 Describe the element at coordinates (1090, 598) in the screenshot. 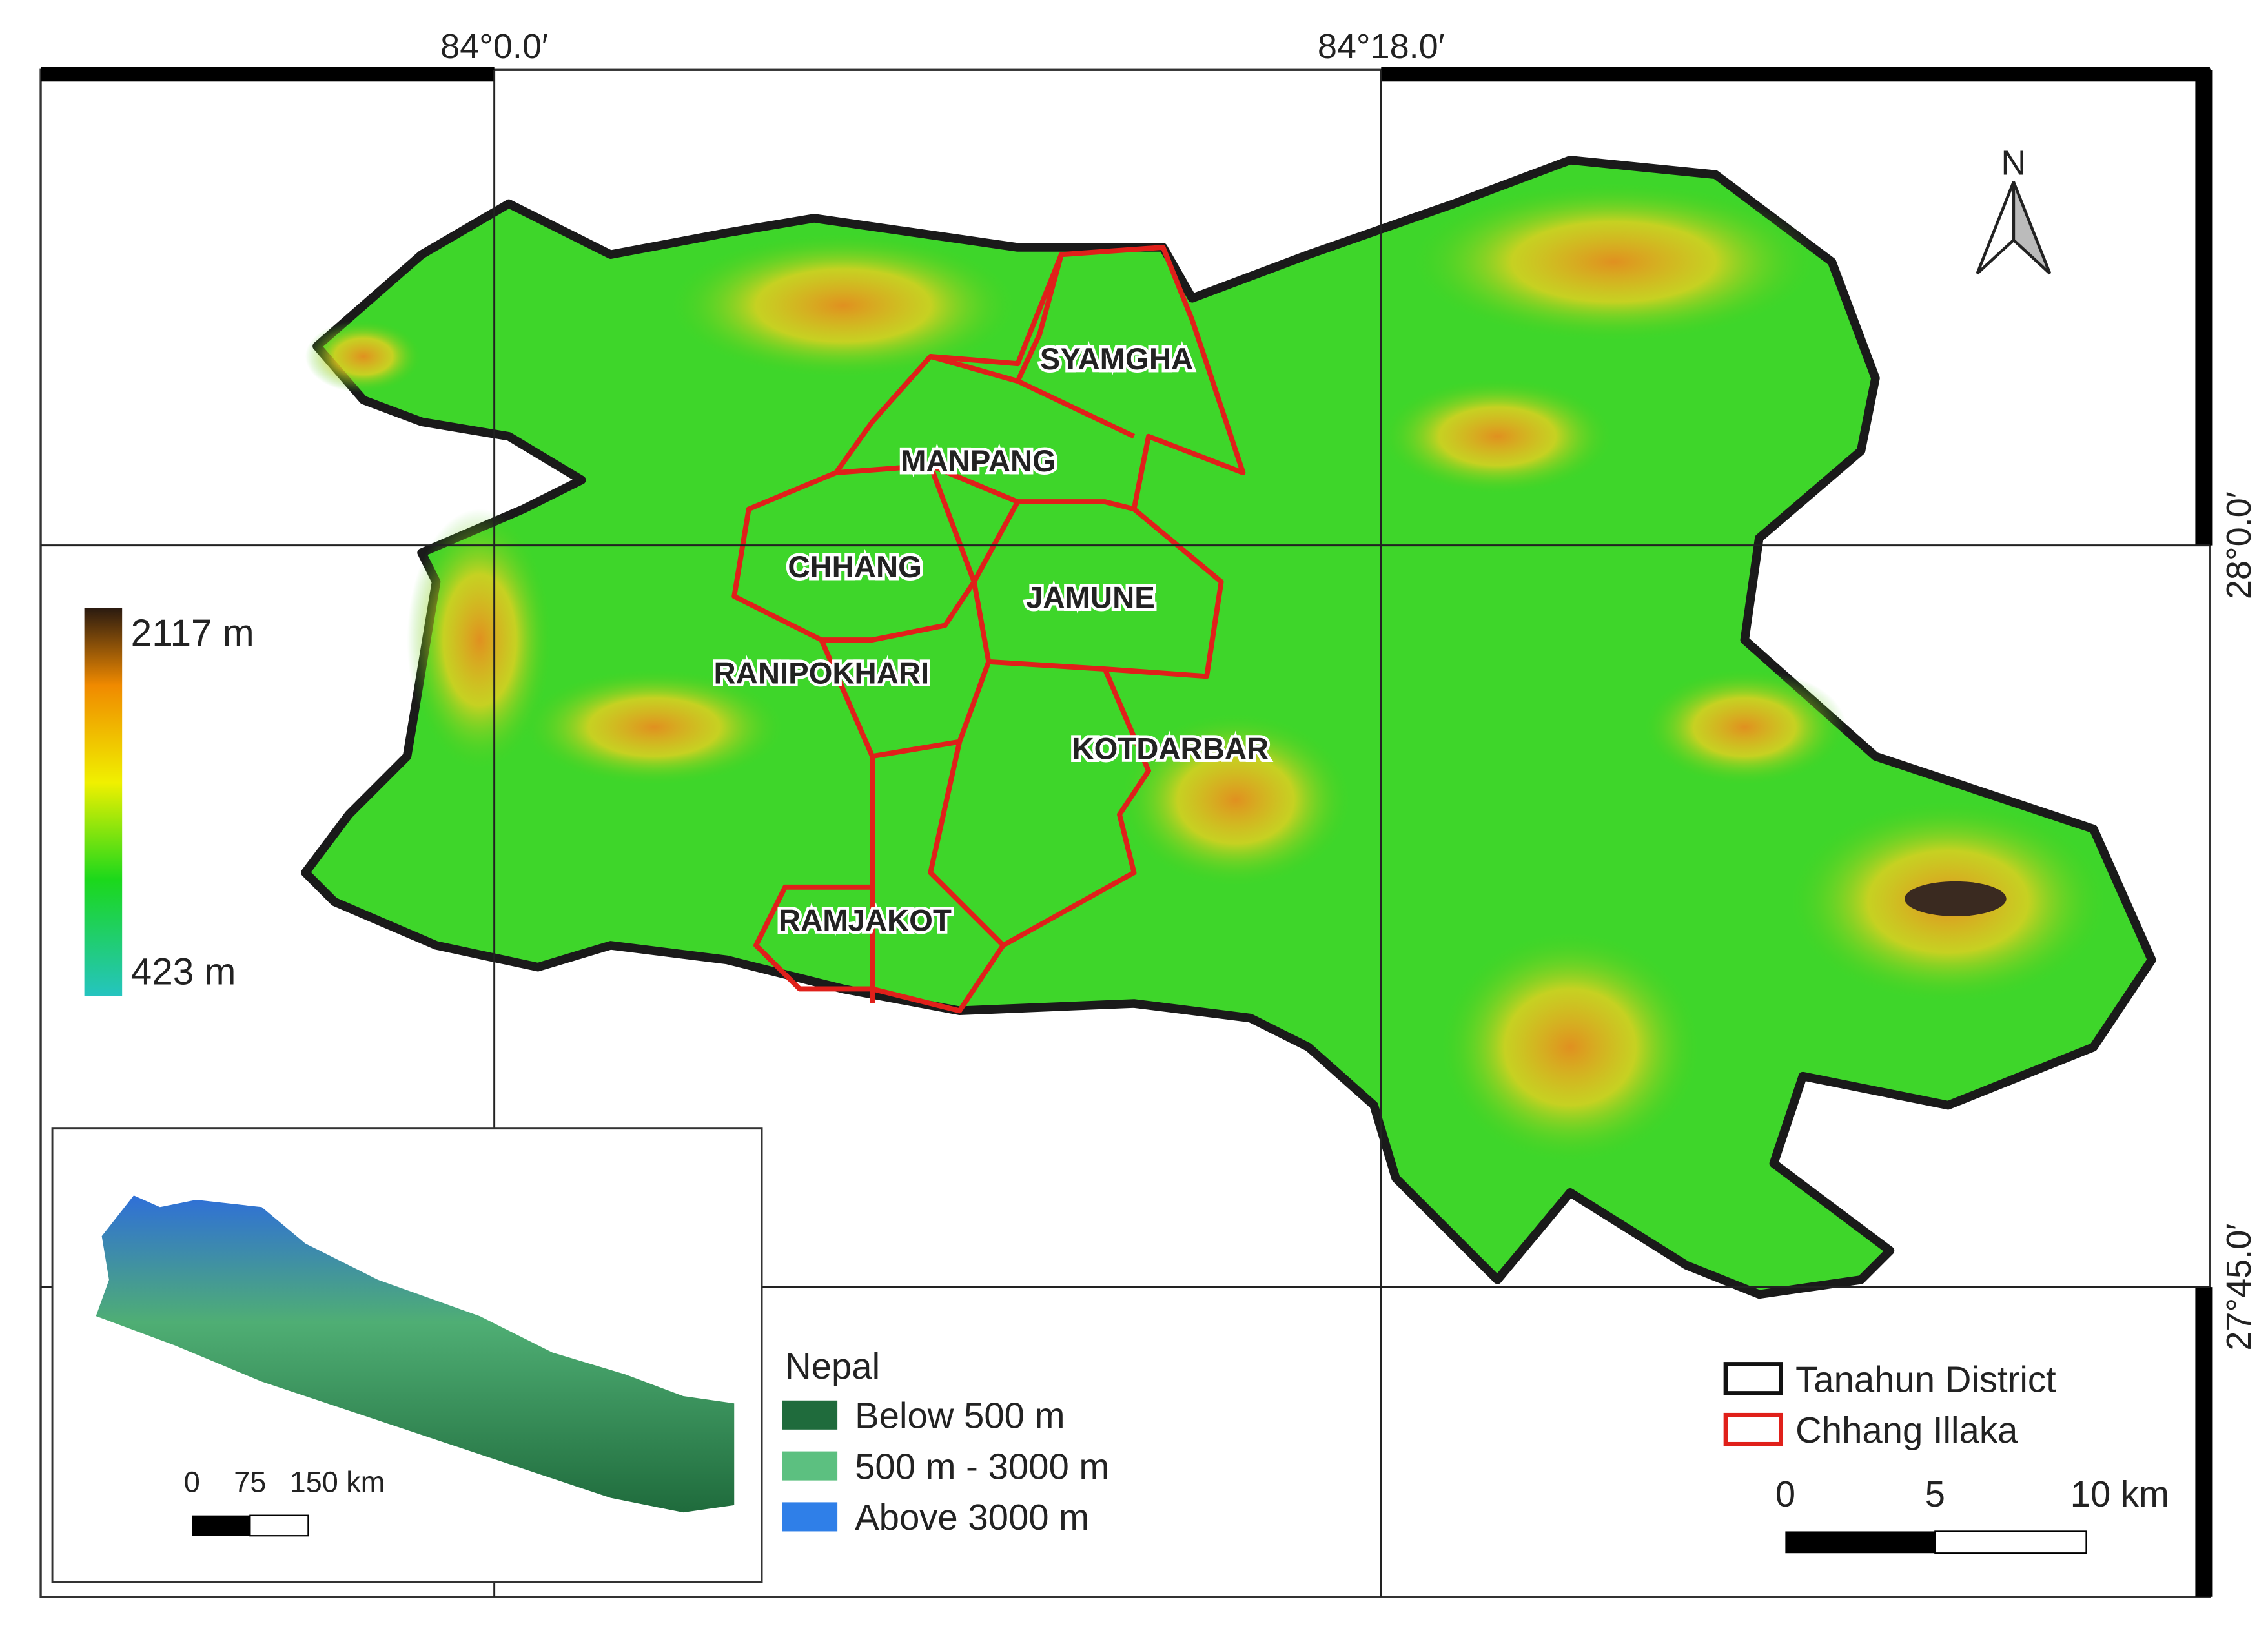

I see `illaka-label: JAMUNE` at that location.